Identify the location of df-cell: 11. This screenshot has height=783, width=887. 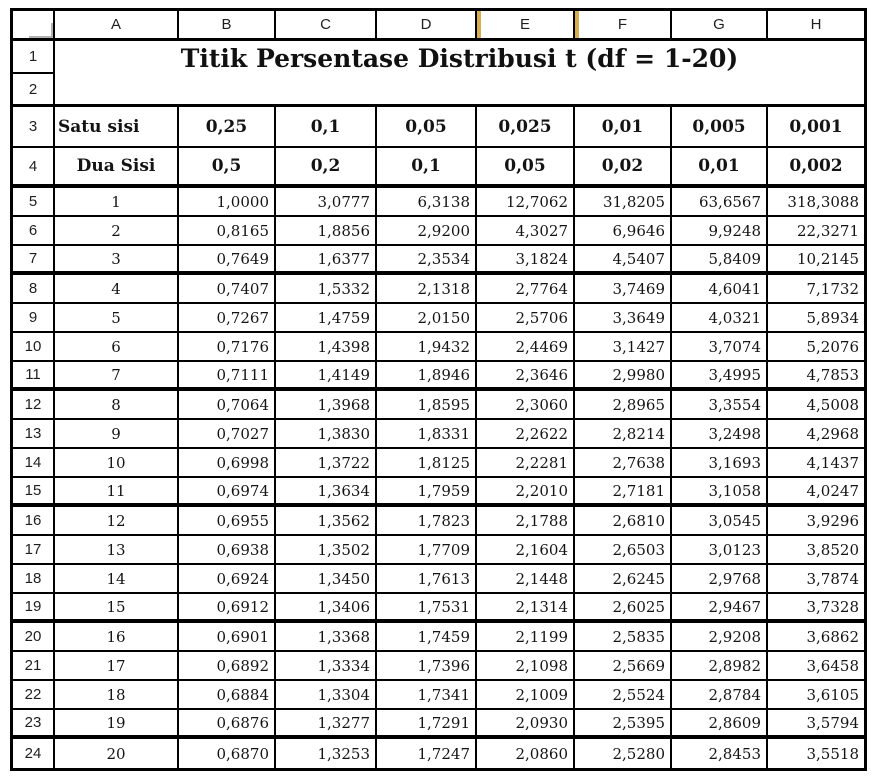
(117, 492).